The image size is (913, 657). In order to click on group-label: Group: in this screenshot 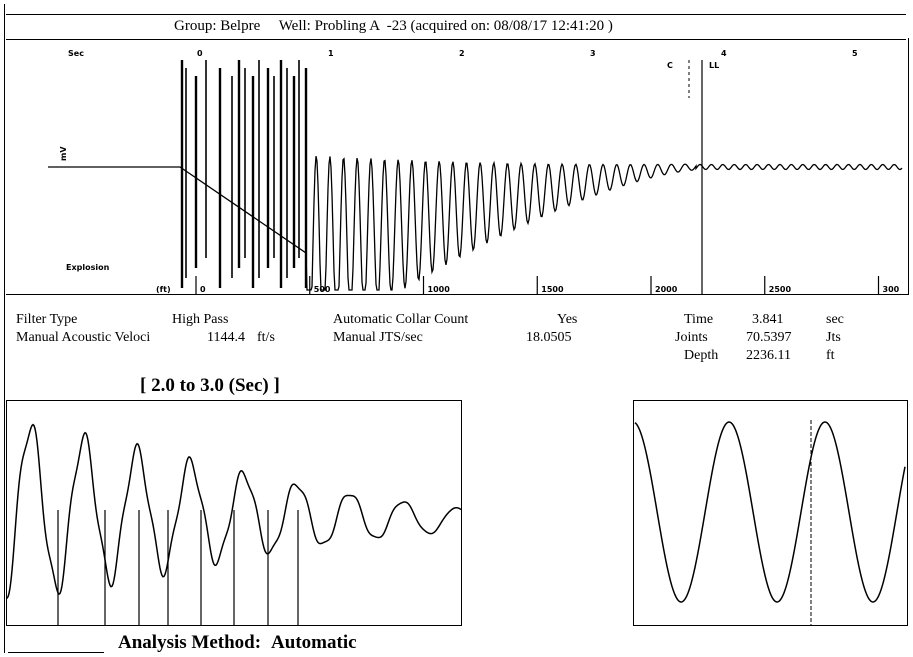, I will do `click(195, 26)`.